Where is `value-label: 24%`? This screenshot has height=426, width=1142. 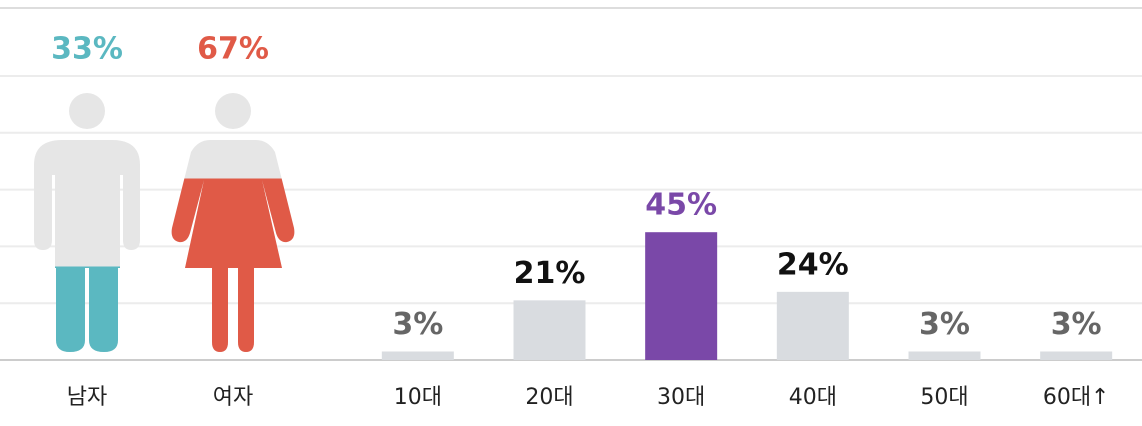
value-label: 24% is located at coordinates (813, 264).